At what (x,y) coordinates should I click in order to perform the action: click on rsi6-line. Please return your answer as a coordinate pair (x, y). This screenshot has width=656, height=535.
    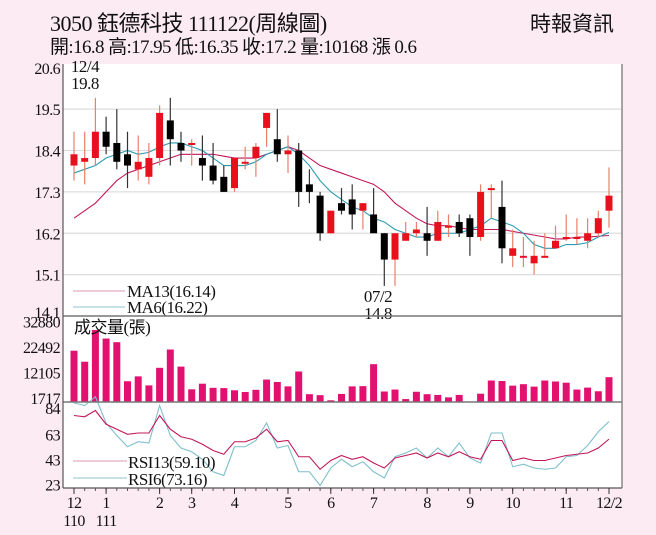
    Looking at the image, I should click on (341, 441).